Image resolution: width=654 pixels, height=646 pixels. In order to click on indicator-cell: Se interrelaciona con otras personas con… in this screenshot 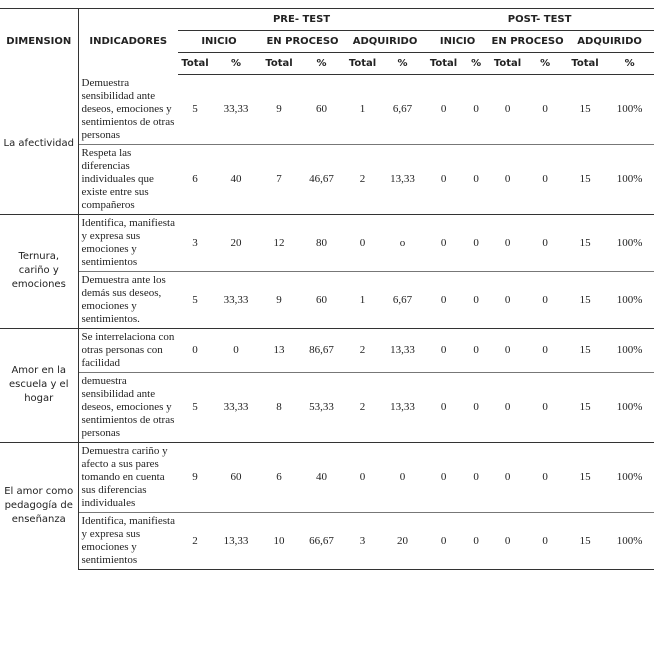, I will do `click(128, 349)`.